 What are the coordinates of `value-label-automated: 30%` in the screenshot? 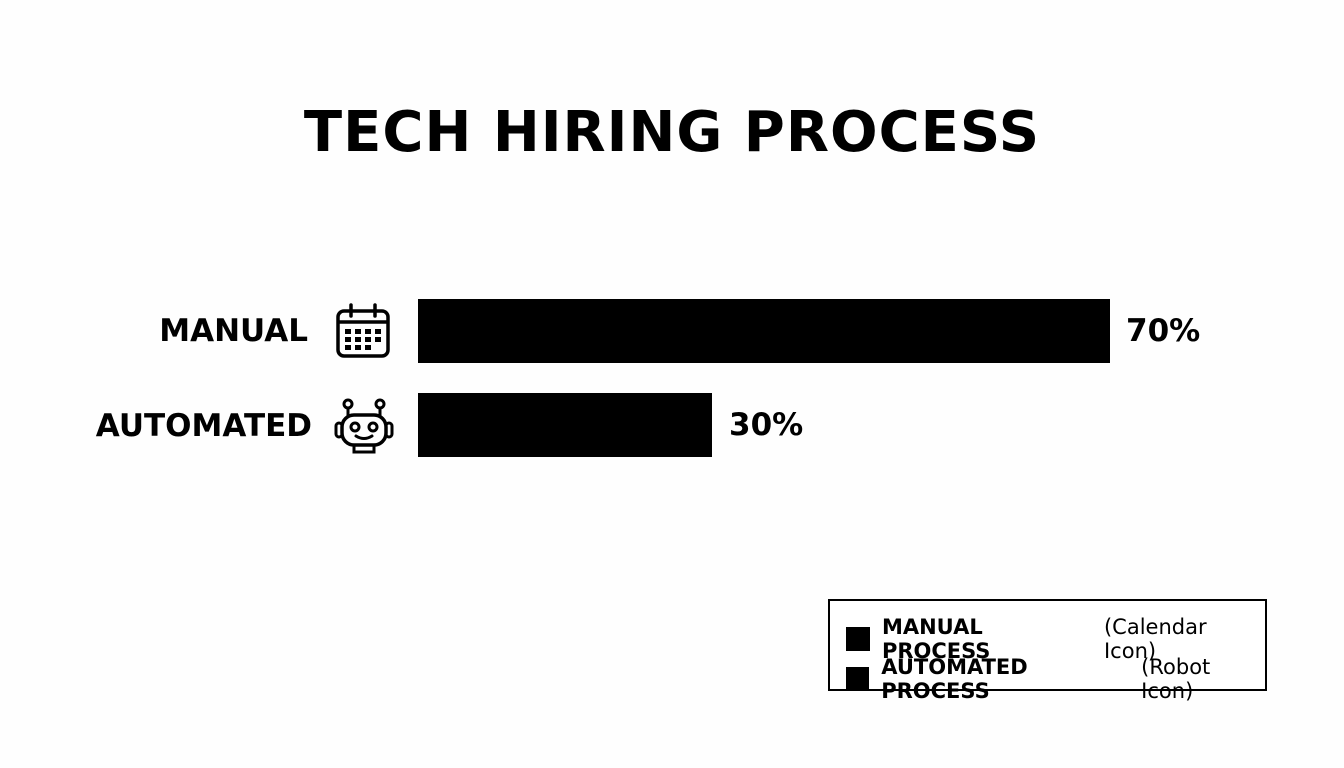 It's located at (766, 425).